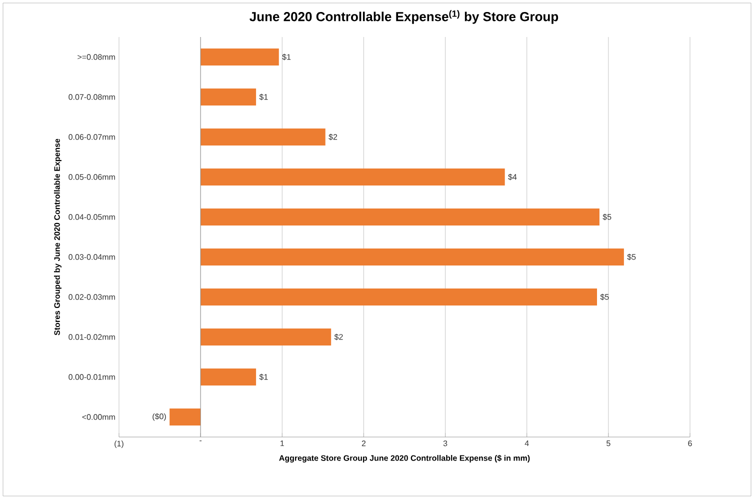 This screenshot has width=754, height=499. Describe the element at coordinates (91, 177) in the screenshot. I see `y-tick-label: 0.05-0.06mm` at that location.